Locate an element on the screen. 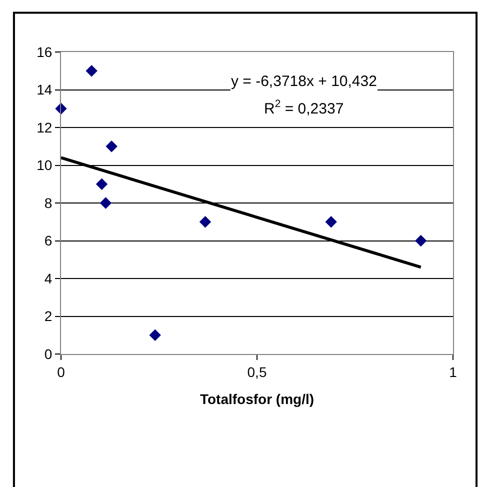  annotation: R$^{2}$ = 0,2337 is located at coordinates (304, 108).